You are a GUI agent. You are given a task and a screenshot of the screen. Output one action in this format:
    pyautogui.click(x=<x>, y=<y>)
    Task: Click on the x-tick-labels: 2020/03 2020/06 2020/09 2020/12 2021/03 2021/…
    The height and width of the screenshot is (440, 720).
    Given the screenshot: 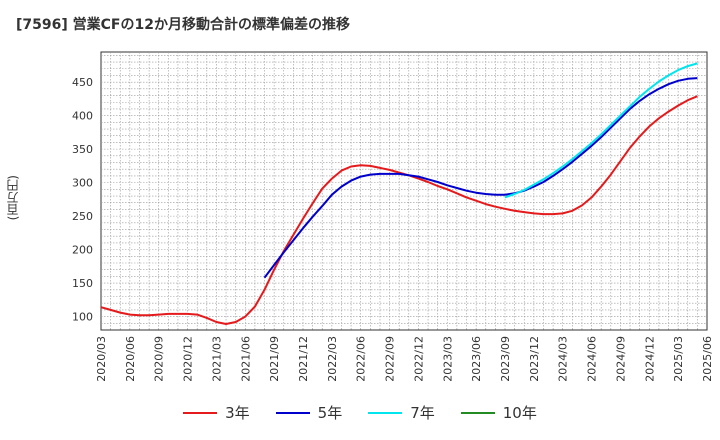 What is the action you would take?
    pyautogui.click(x=404, y=359)
    